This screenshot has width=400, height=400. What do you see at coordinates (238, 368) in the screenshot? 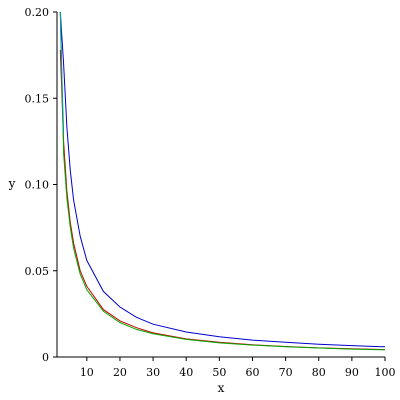
I see `x-ticks: 10 20 30 40 50 60 70 80 90 100` at bounding box center [238, 368].